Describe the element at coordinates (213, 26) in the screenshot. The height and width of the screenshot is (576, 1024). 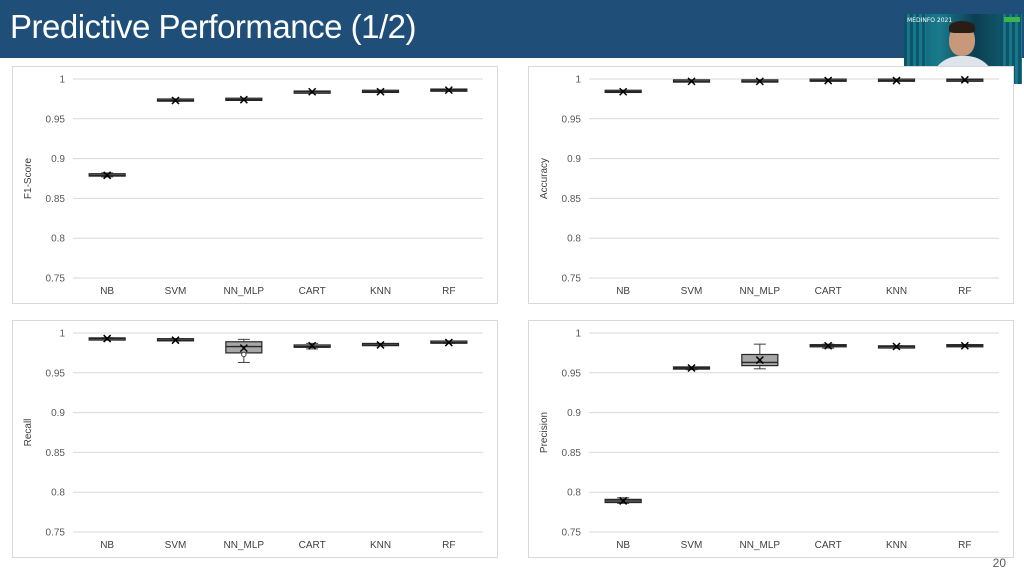
I see `slide-title: Predictive Performance (1/2)` at that location.